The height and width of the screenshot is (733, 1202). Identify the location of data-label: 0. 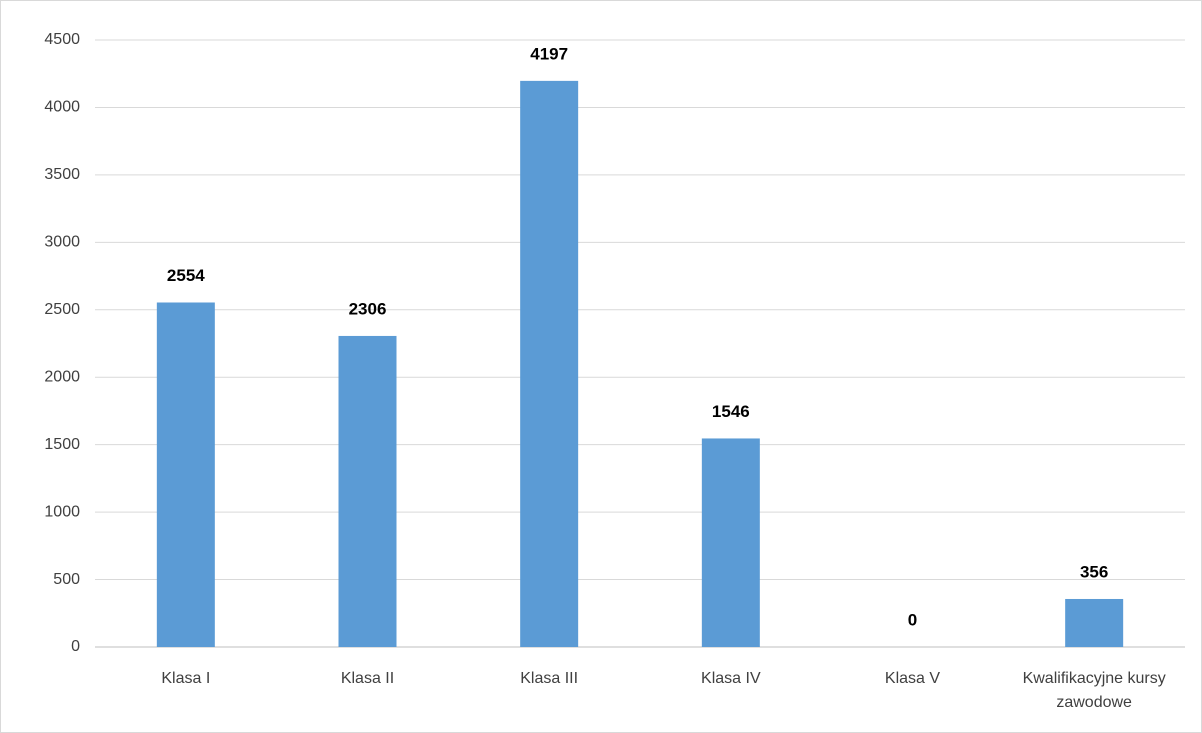
(912, 619).